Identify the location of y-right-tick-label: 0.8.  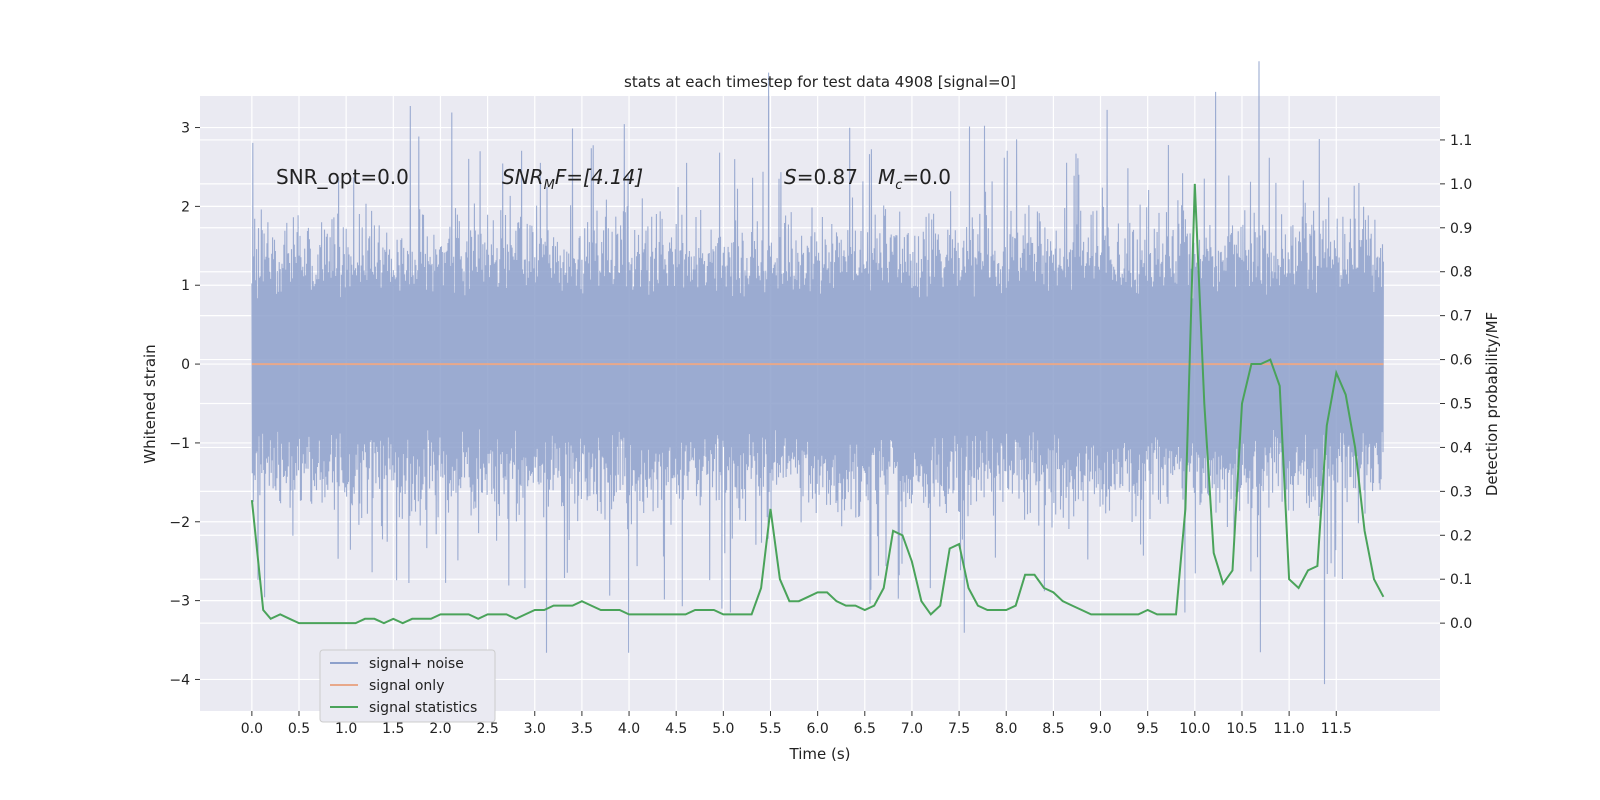
(1461, 273).